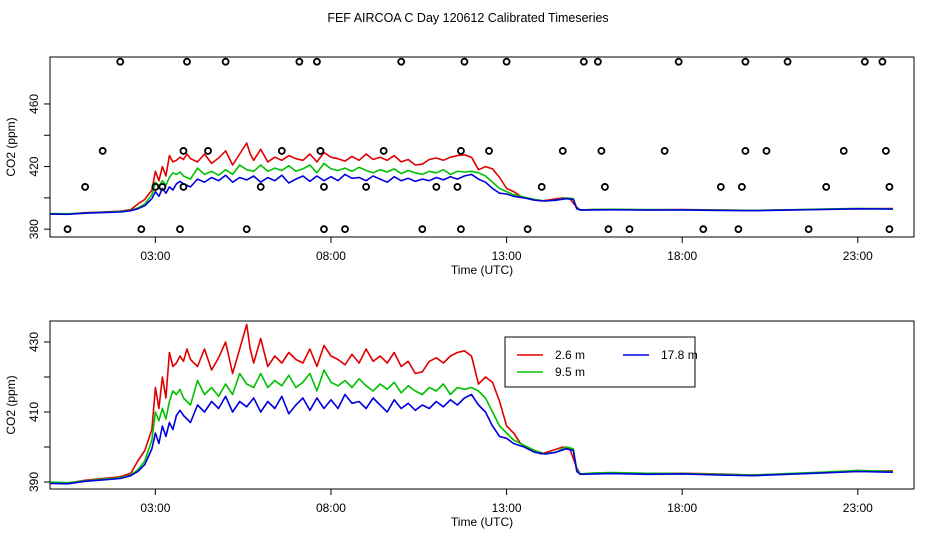 This screenshot has height=540, width=936. What do you see at coordinates (34, 482) in the screenshot?
I see `bottom-y-tick-label: 390` at bounding box center [34, 482].